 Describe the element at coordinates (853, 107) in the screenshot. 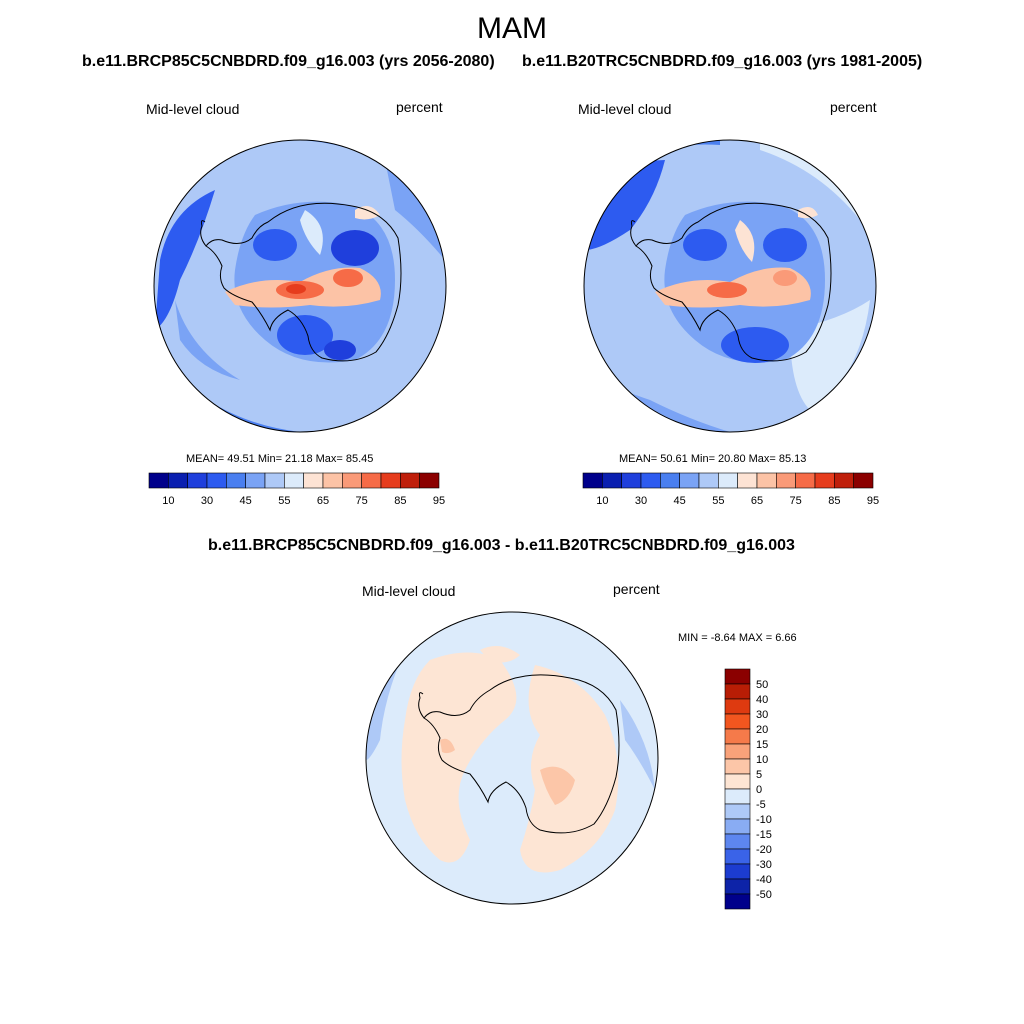

I see `panel-2-units: percent` at that location.